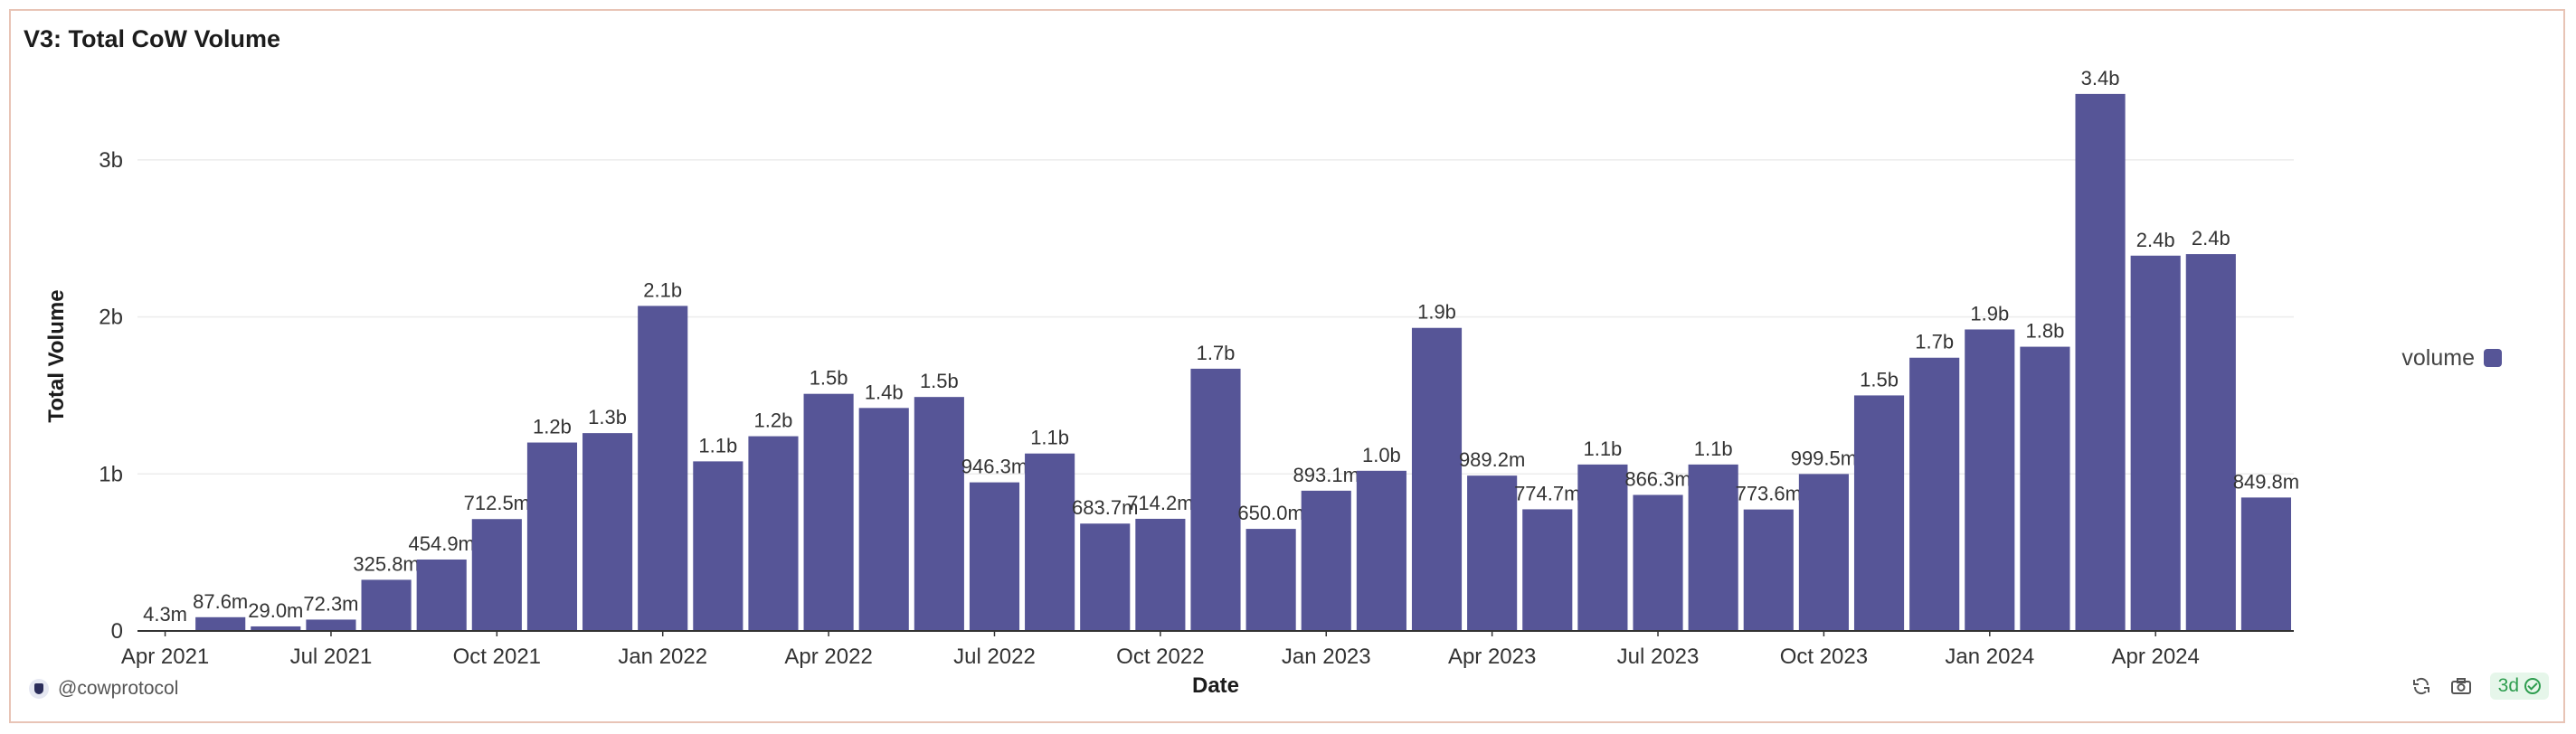 Image resolution: width=2576 pixels, height=734 pixels. What do you see at coordinates (2155, 657) in the screenshot?
I see `x-tick-label: Apr 2024` at bounding box center [2155, 657].